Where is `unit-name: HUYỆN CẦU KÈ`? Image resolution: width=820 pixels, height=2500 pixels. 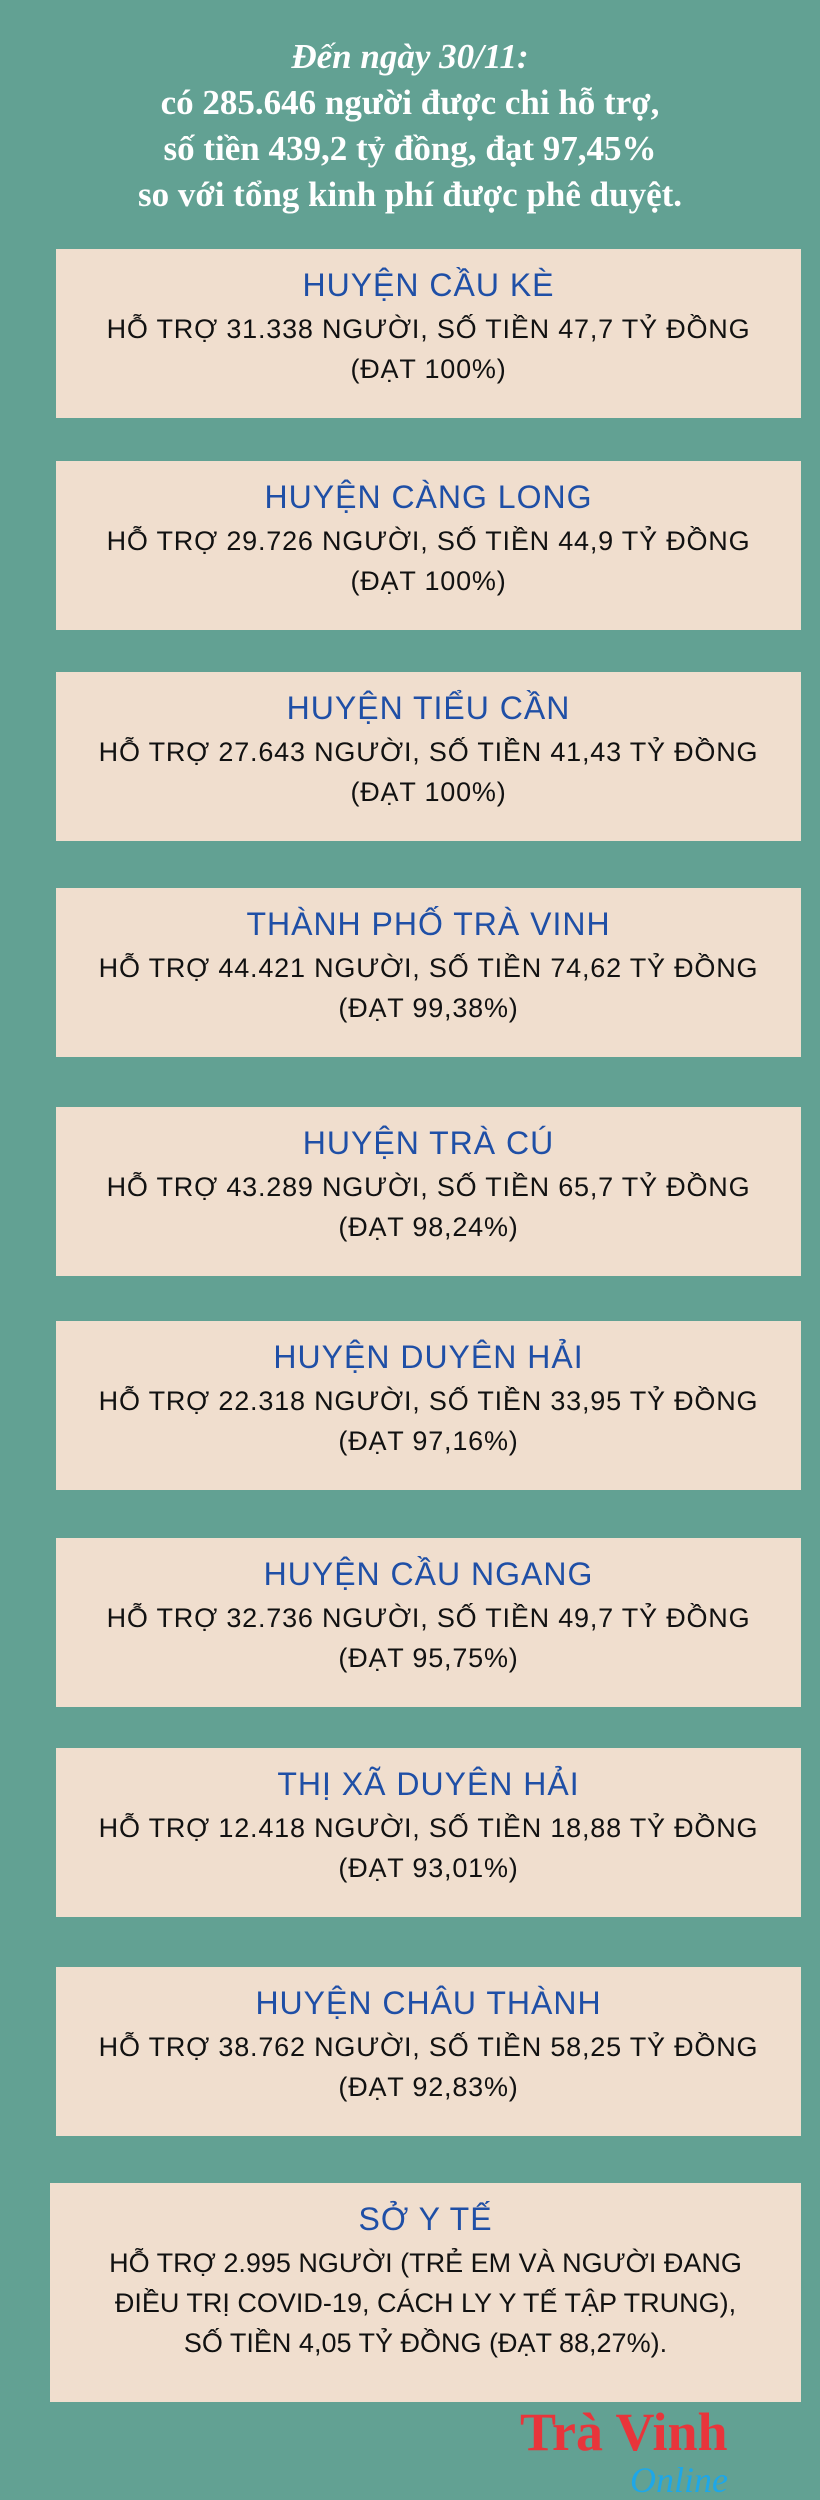
unit-name: HUYỆN CẦU KÈ is located at coordinates (428, 285).